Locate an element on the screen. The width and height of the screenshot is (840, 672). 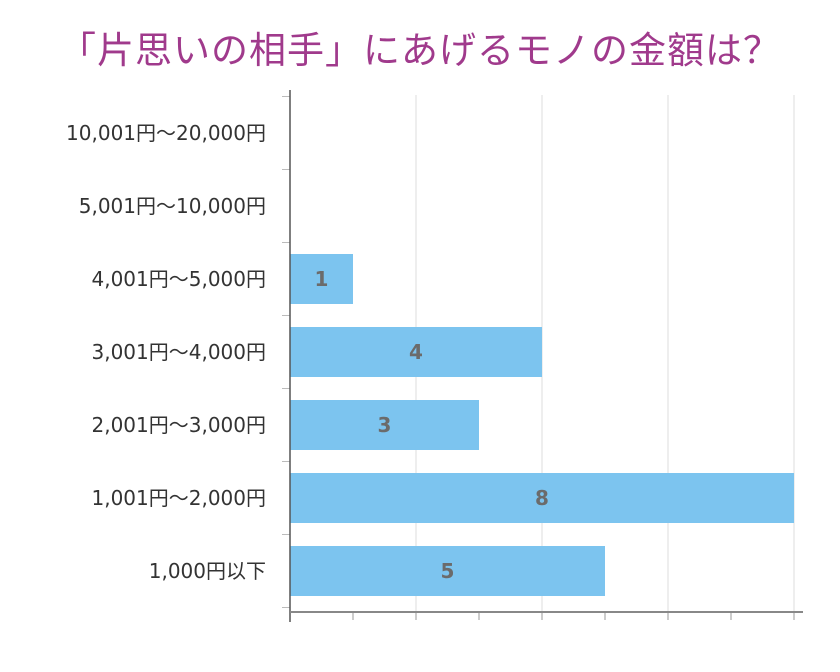
data-label: 5 is located at coordinates (448, 571).